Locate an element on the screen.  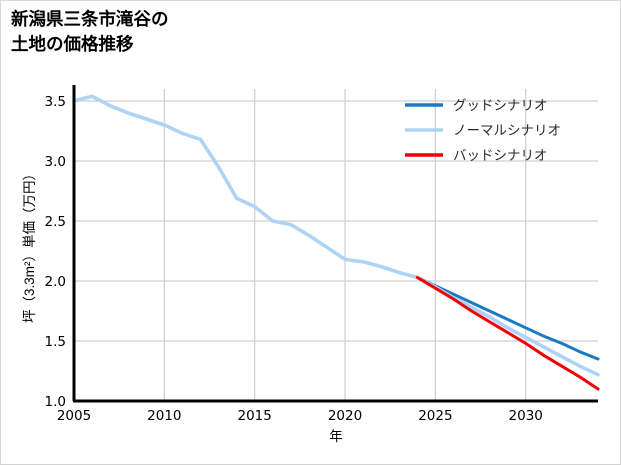
x-tick-label: 2030 is located at coordinates (526, 416).